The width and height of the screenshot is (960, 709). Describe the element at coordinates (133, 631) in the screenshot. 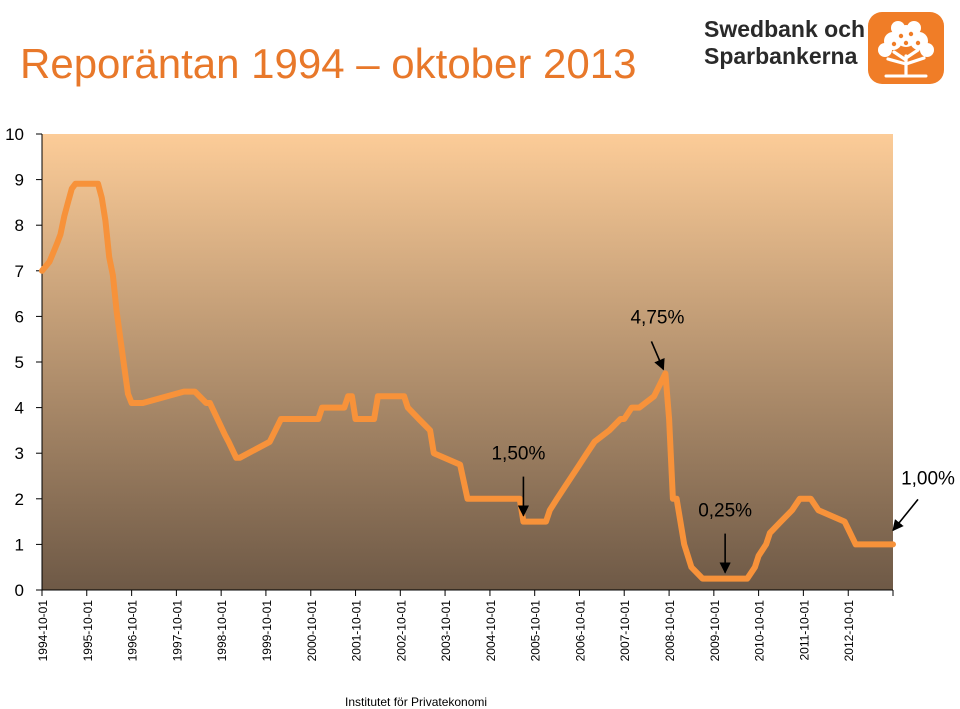

I see `x-tick-label: 1996-10-01` at that location.